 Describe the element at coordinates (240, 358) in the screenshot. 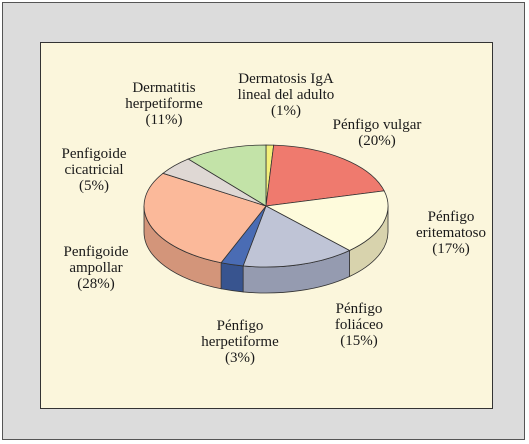

I see `slice-percent: (3%)` at that location.